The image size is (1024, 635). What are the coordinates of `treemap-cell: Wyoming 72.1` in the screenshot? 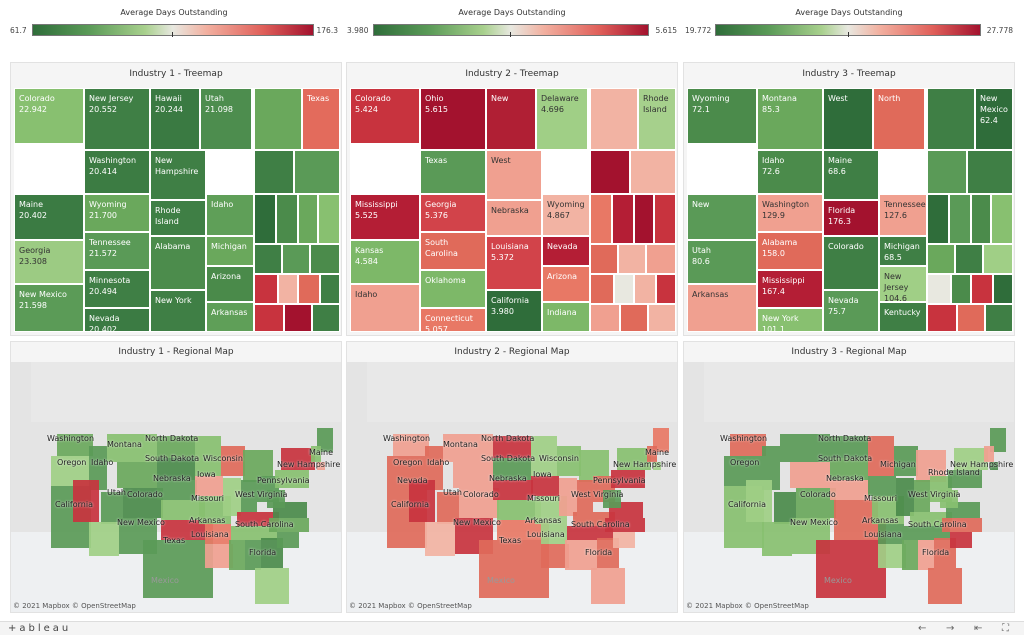 It's located at (722, 116).